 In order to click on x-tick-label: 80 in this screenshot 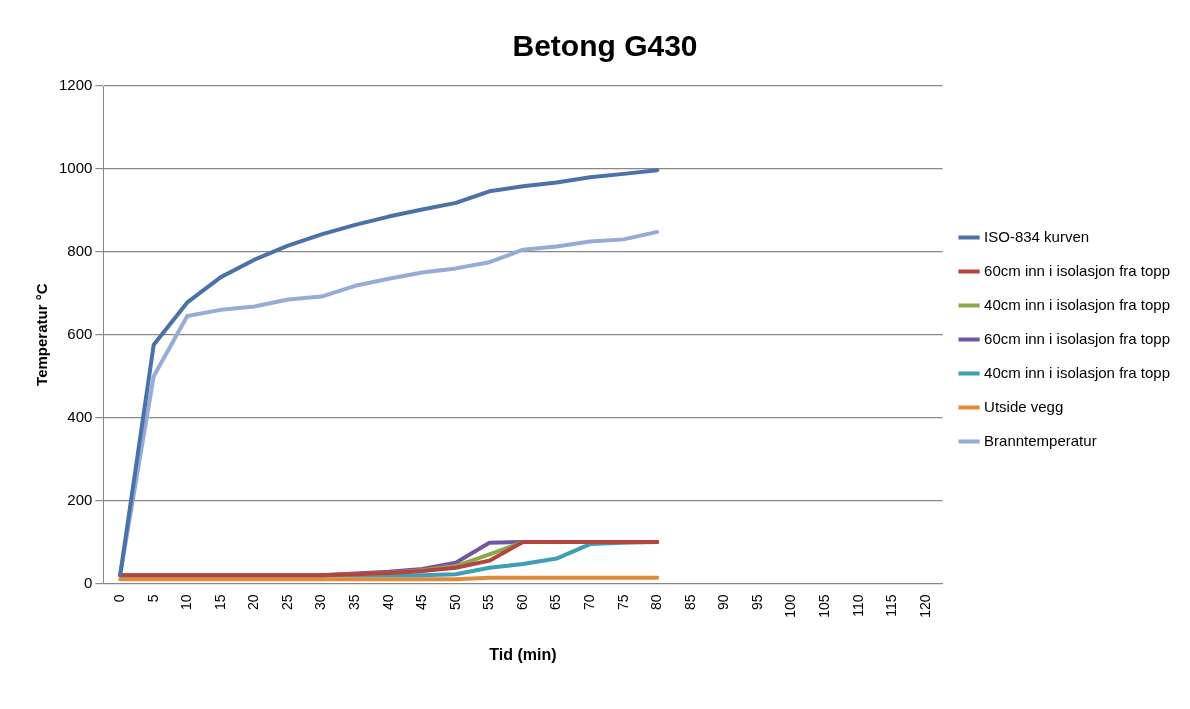, I will do `click(656, 602)`.